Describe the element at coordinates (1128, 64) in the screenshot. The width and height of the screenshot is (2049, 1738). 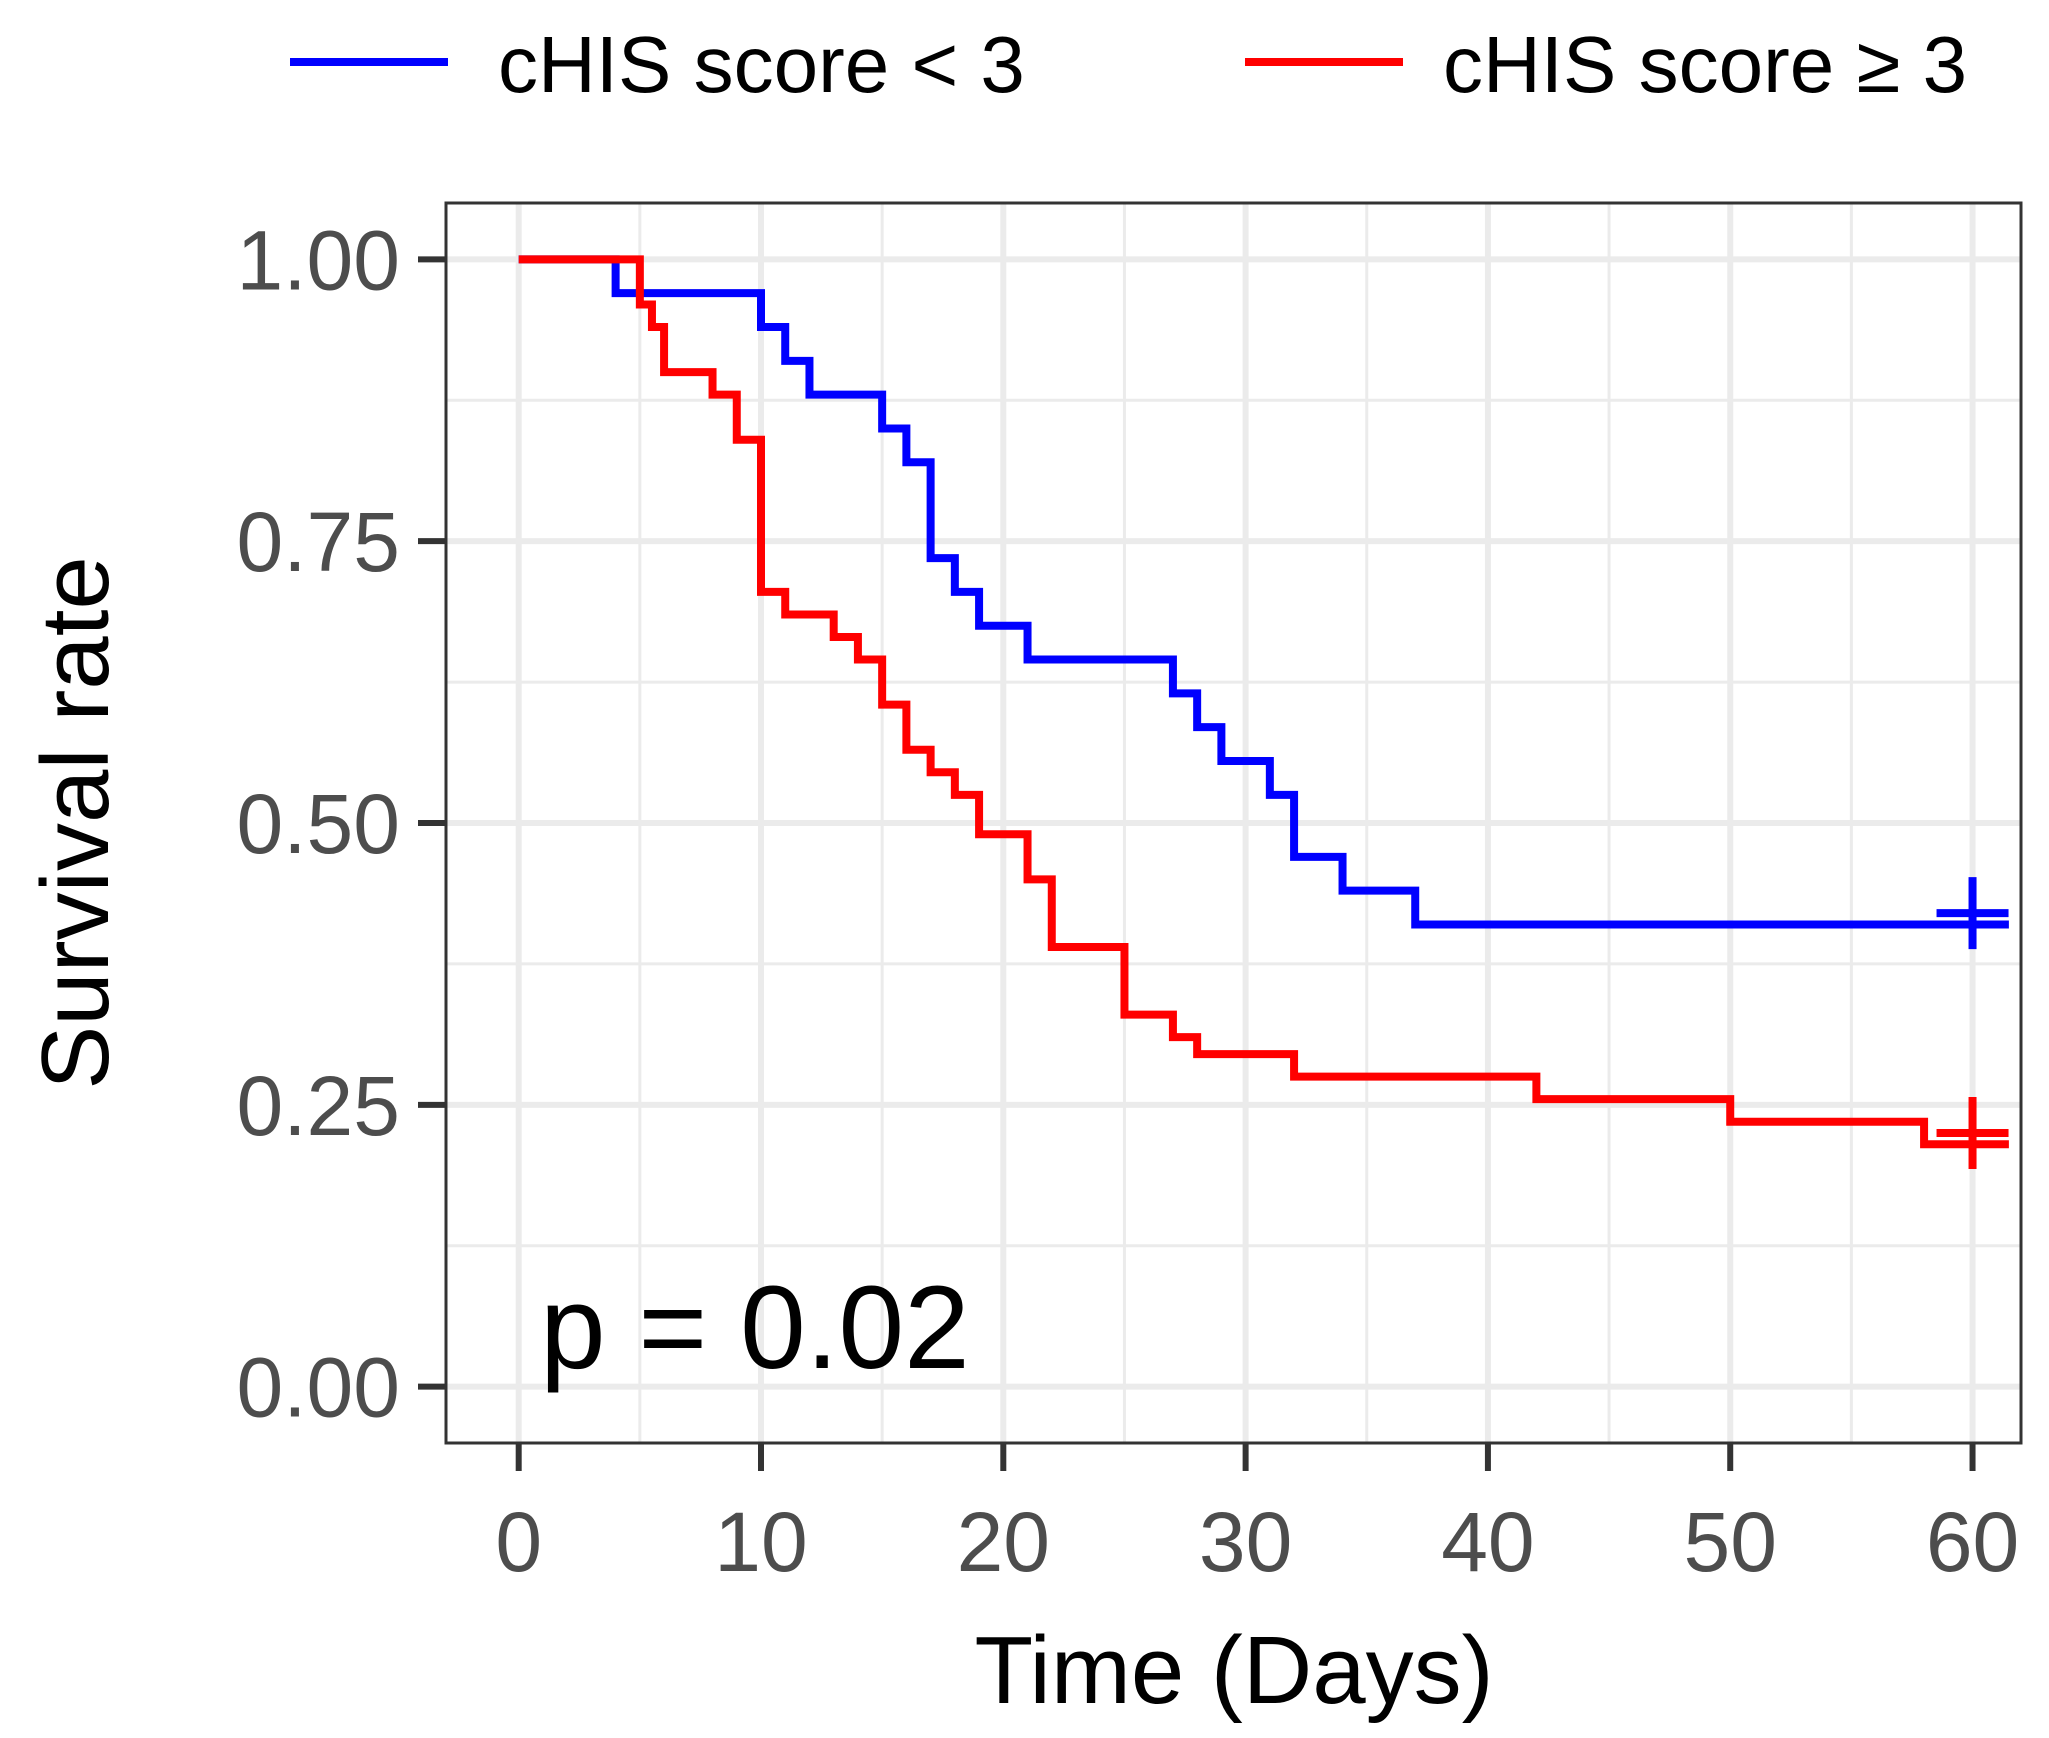
I see `legend: cHIS score < 3 cHIS score ≥ 3` at that location.